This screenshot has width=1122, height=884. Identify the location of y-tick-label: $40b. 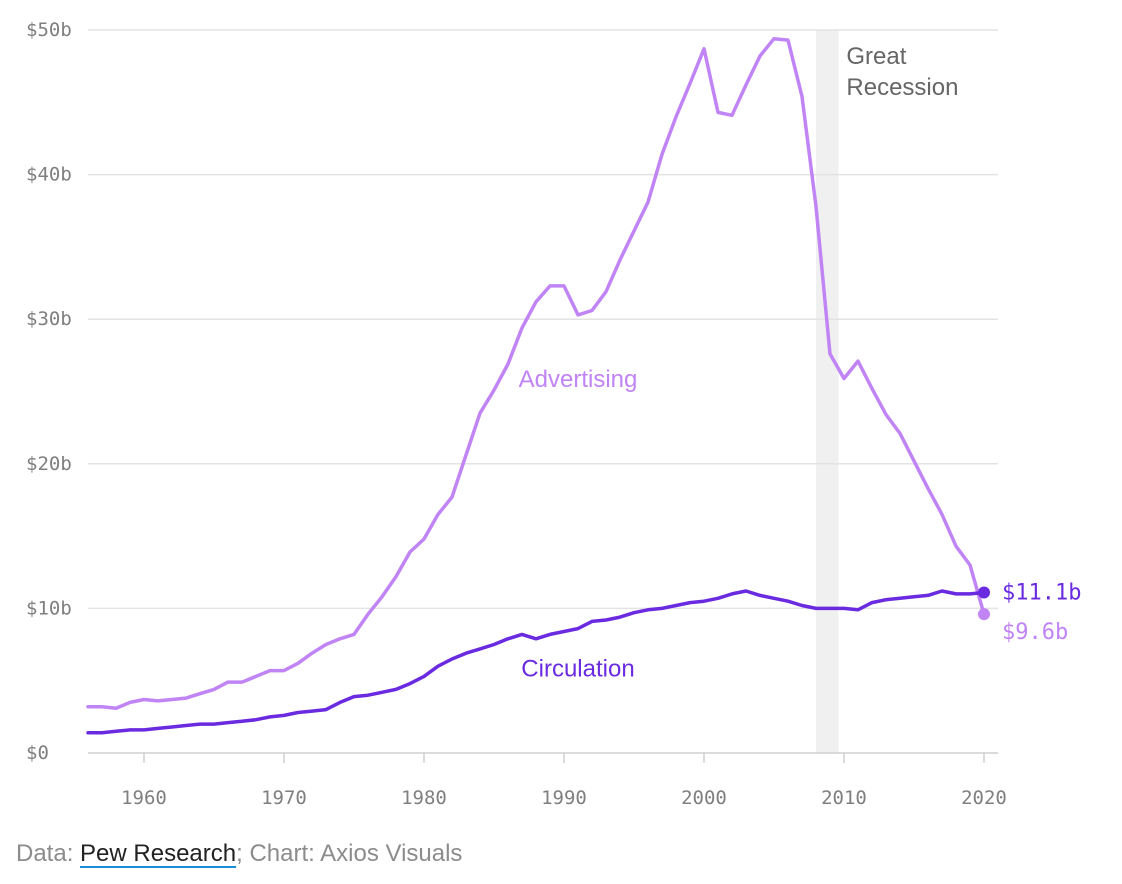
(49, 175).